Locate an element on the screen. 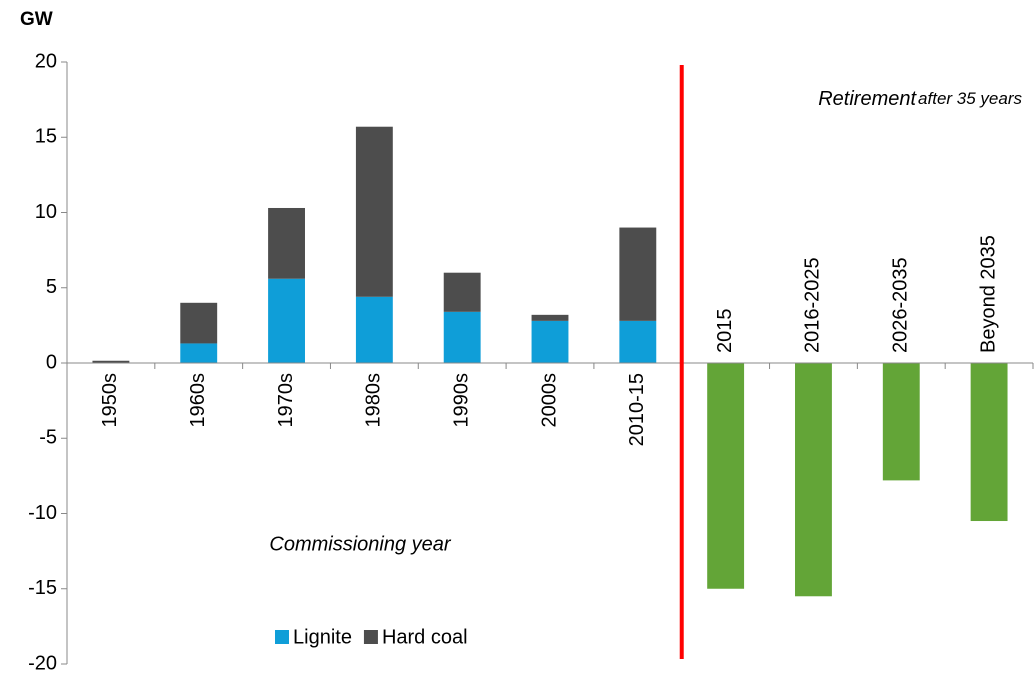 The image size is (1035, 677). x-tick-label: 1990s is located at coordinates (461, 400).